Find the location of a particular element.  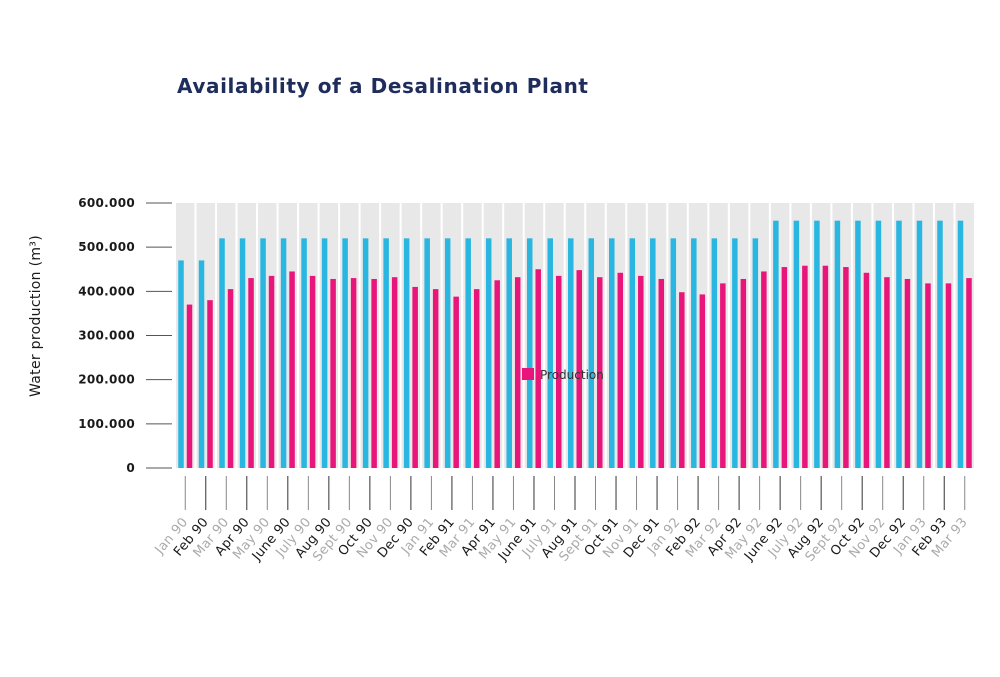

y-tick-label: 0 is located at coordinates (130, 468).